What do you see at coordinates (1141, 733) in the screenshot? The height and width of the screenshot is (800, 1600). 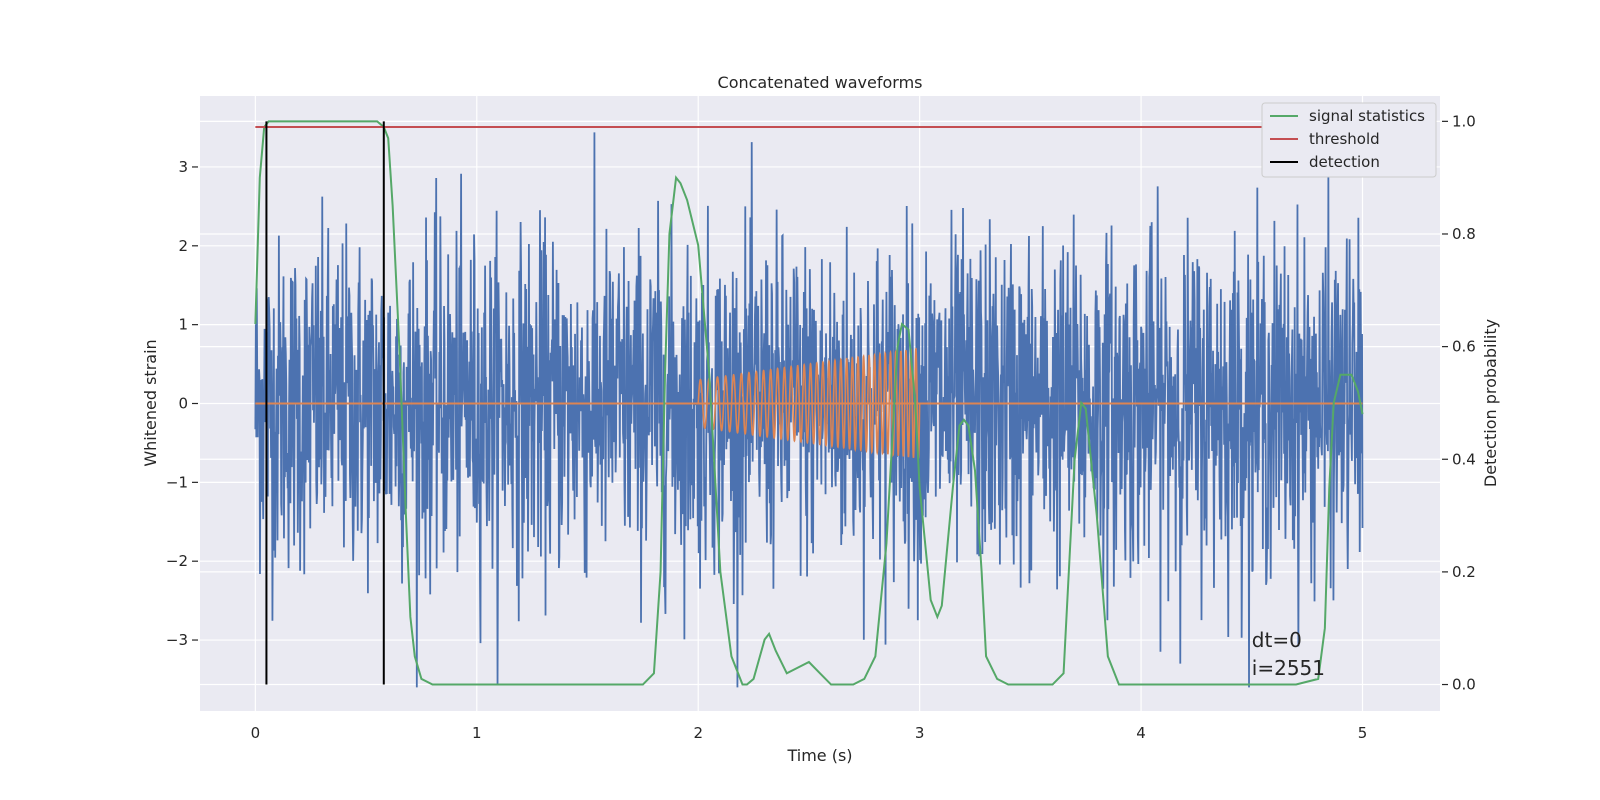 I see `x-tick-label: 4` at bounding box center [1141, 733].